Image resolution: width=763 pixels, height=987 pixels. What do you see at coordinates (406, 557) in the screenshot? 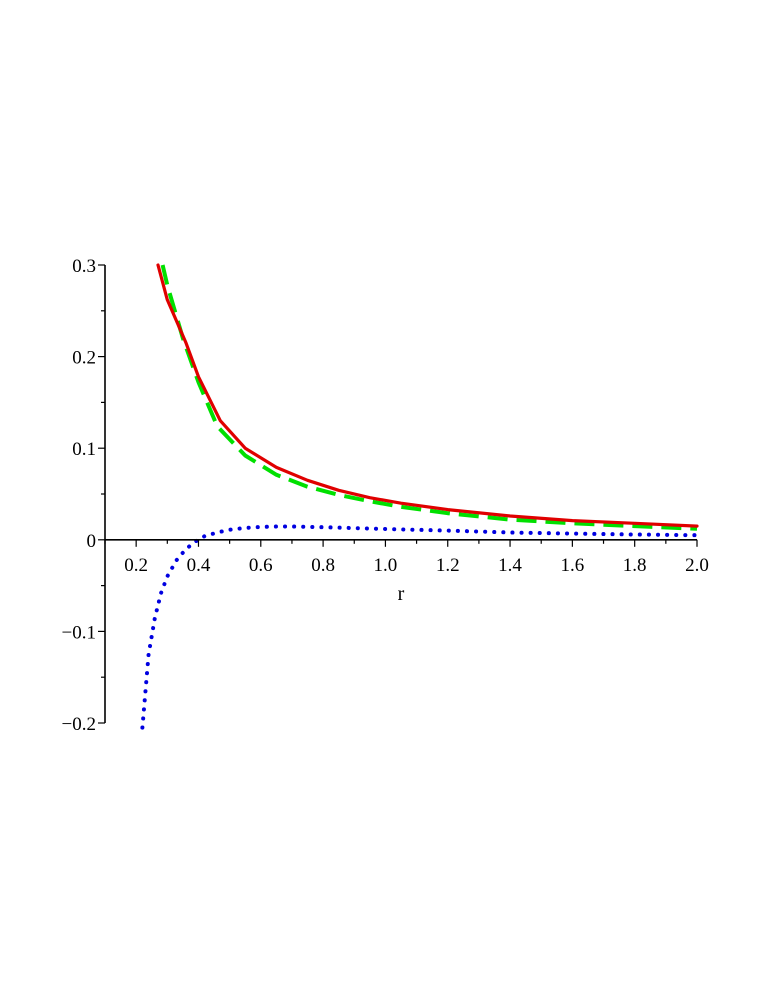
I see `x-ticks: 0.2 0.4 0.6 0.8 1.0 1.2 1.4 1.6 1.8 2.0` at bounding box center [406, 557].